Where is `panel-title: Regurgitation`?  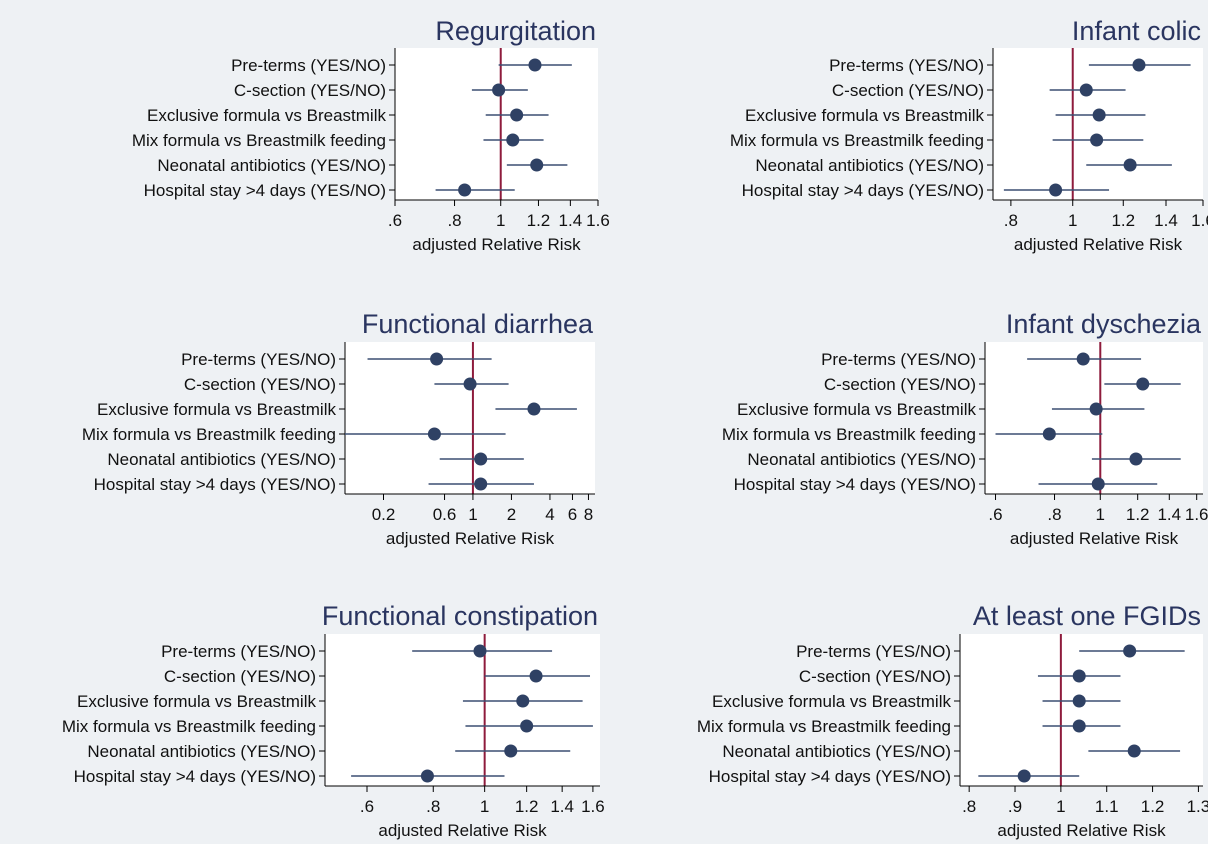
panel-title: Regurgitation is located at coordinates (515, 31).